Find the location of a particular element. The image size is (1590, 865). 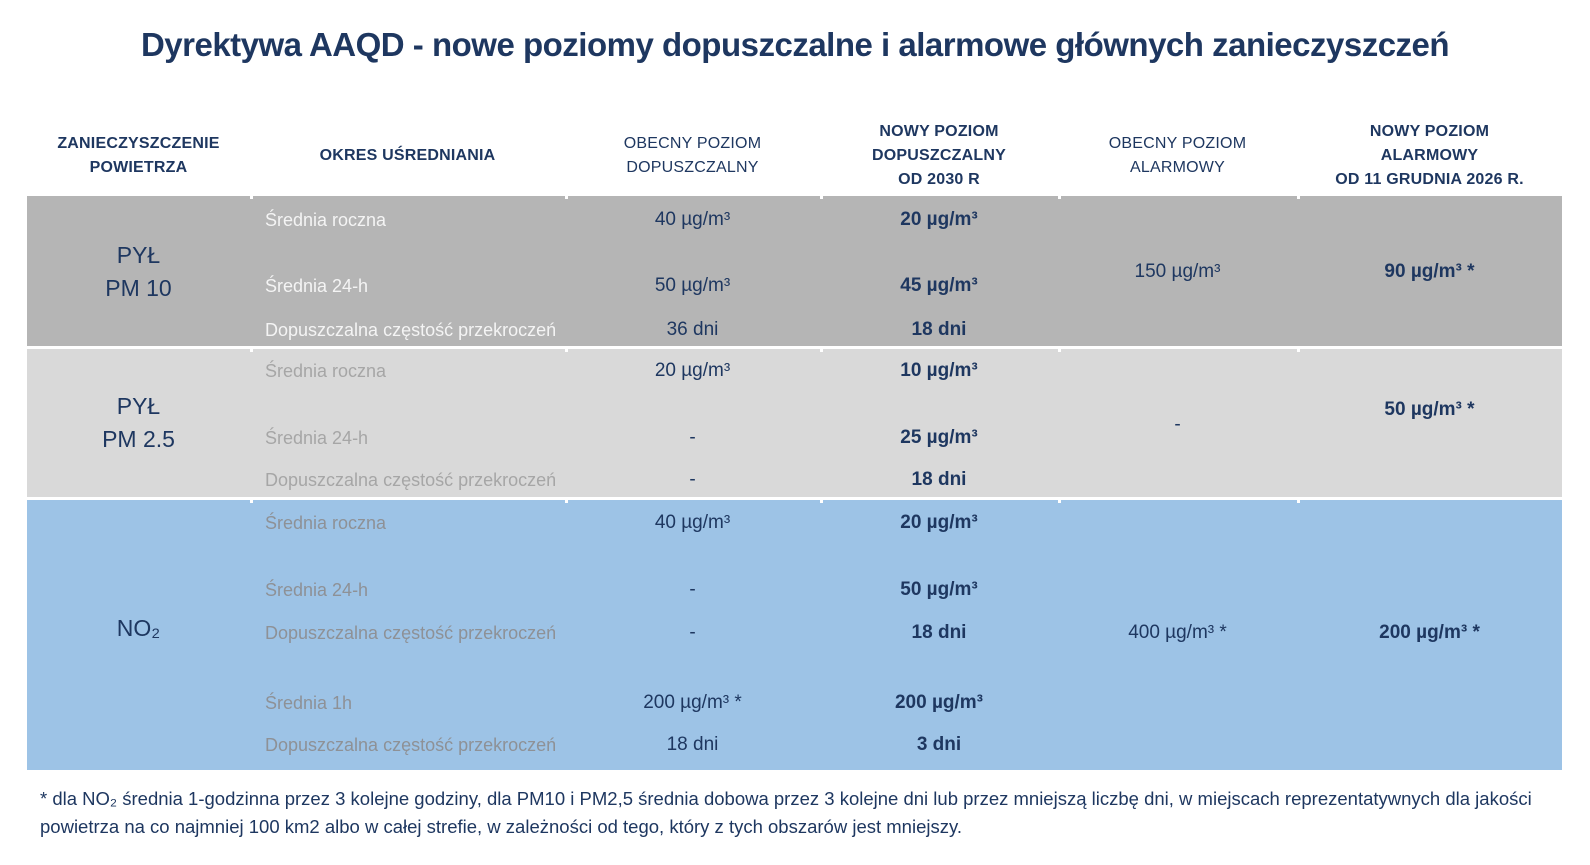

row-label-no2-annual: Średnia roczna is located at coordinates (326, 523).